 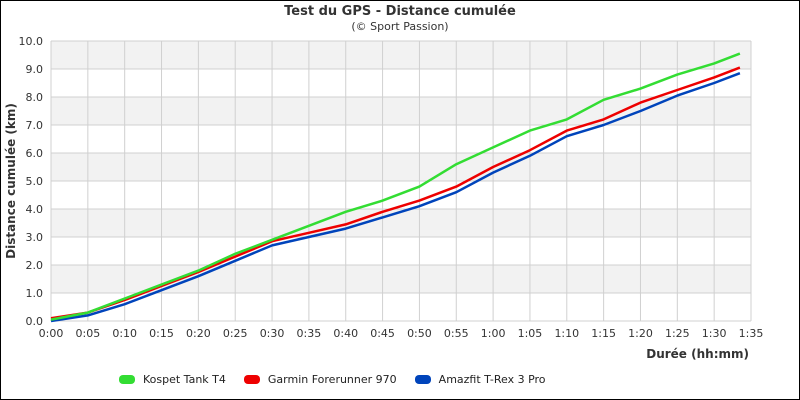 I want to click on legend-item: Garmin Forerunner 970, so click(x=320, y=379).